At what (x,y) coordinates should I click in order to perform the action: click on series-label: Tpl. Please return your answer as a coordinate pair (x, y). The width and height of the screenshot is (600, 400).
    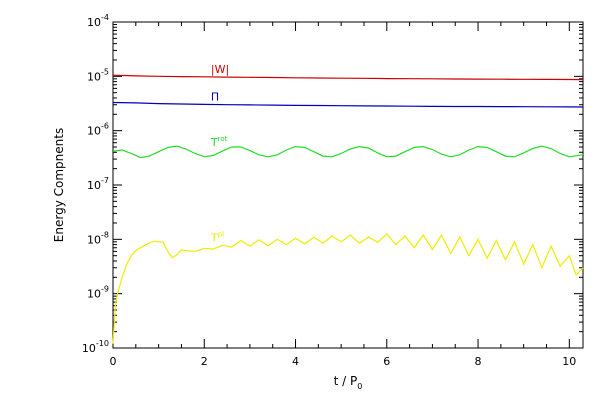
    Looking at the image, I should click on (217, 237).